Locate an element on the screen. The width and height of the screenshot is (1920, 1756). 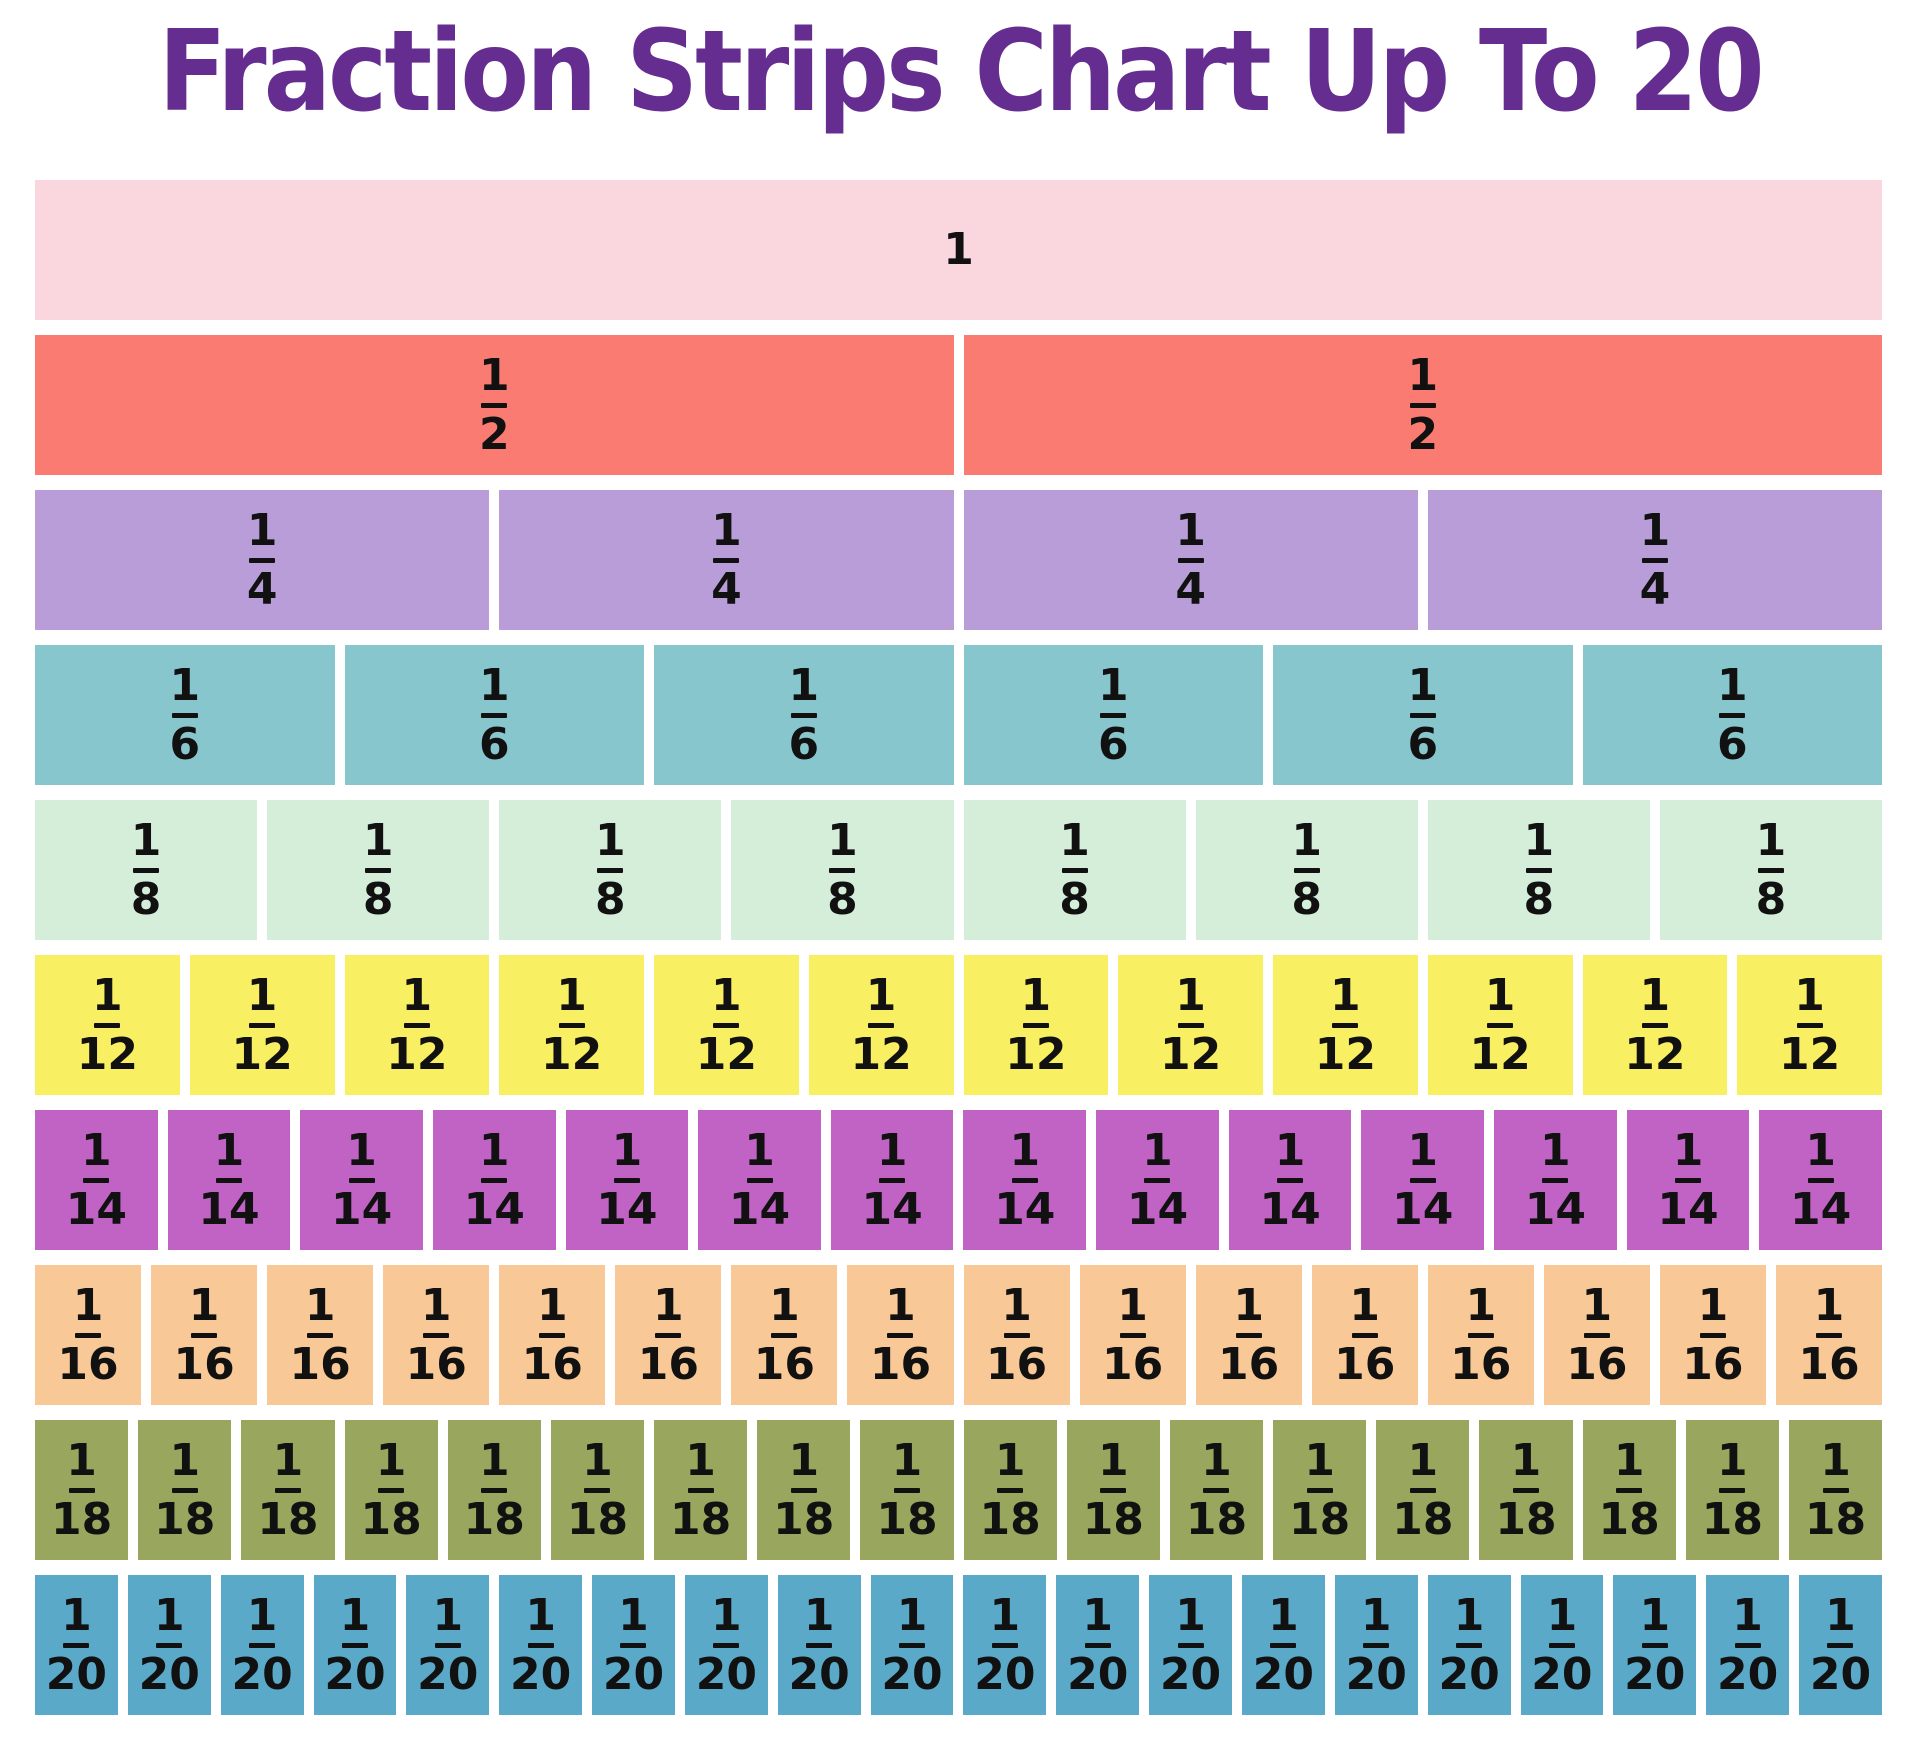
strip-row-twelfths: 1 12 1 12 1 12 1 12 1 12 1 12 1 12 1 12 1 12 1 12 1 12 1 12 is located at coordinates (958, 1025).